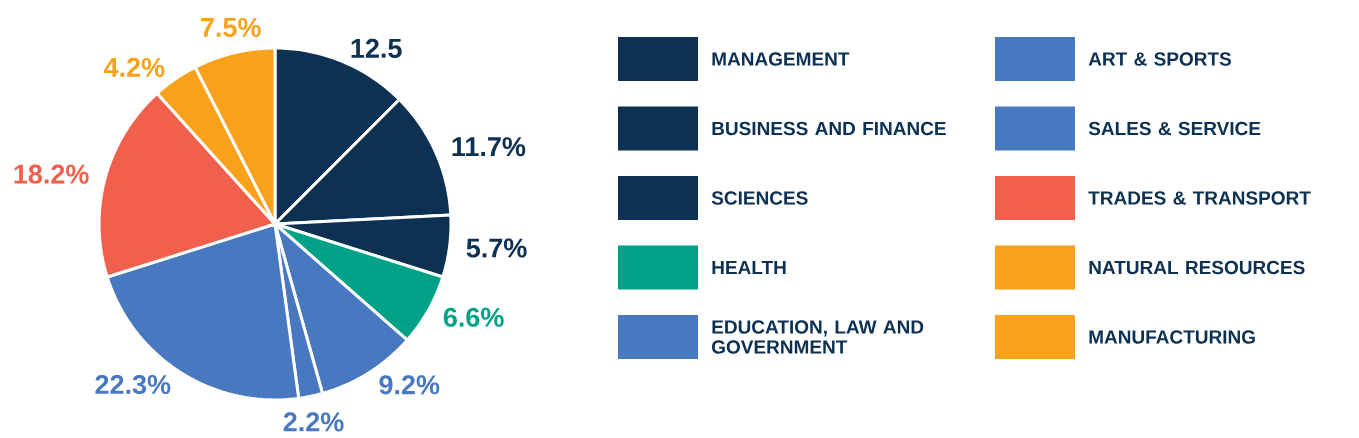 The width and height of the screenshot is (1359, 438). What do you see at coordinates (817, 337) in the screenshot?
I see `legend-label: EDUCATION, LAW AND GOVERNMENT` at bounding box center [817, 337].